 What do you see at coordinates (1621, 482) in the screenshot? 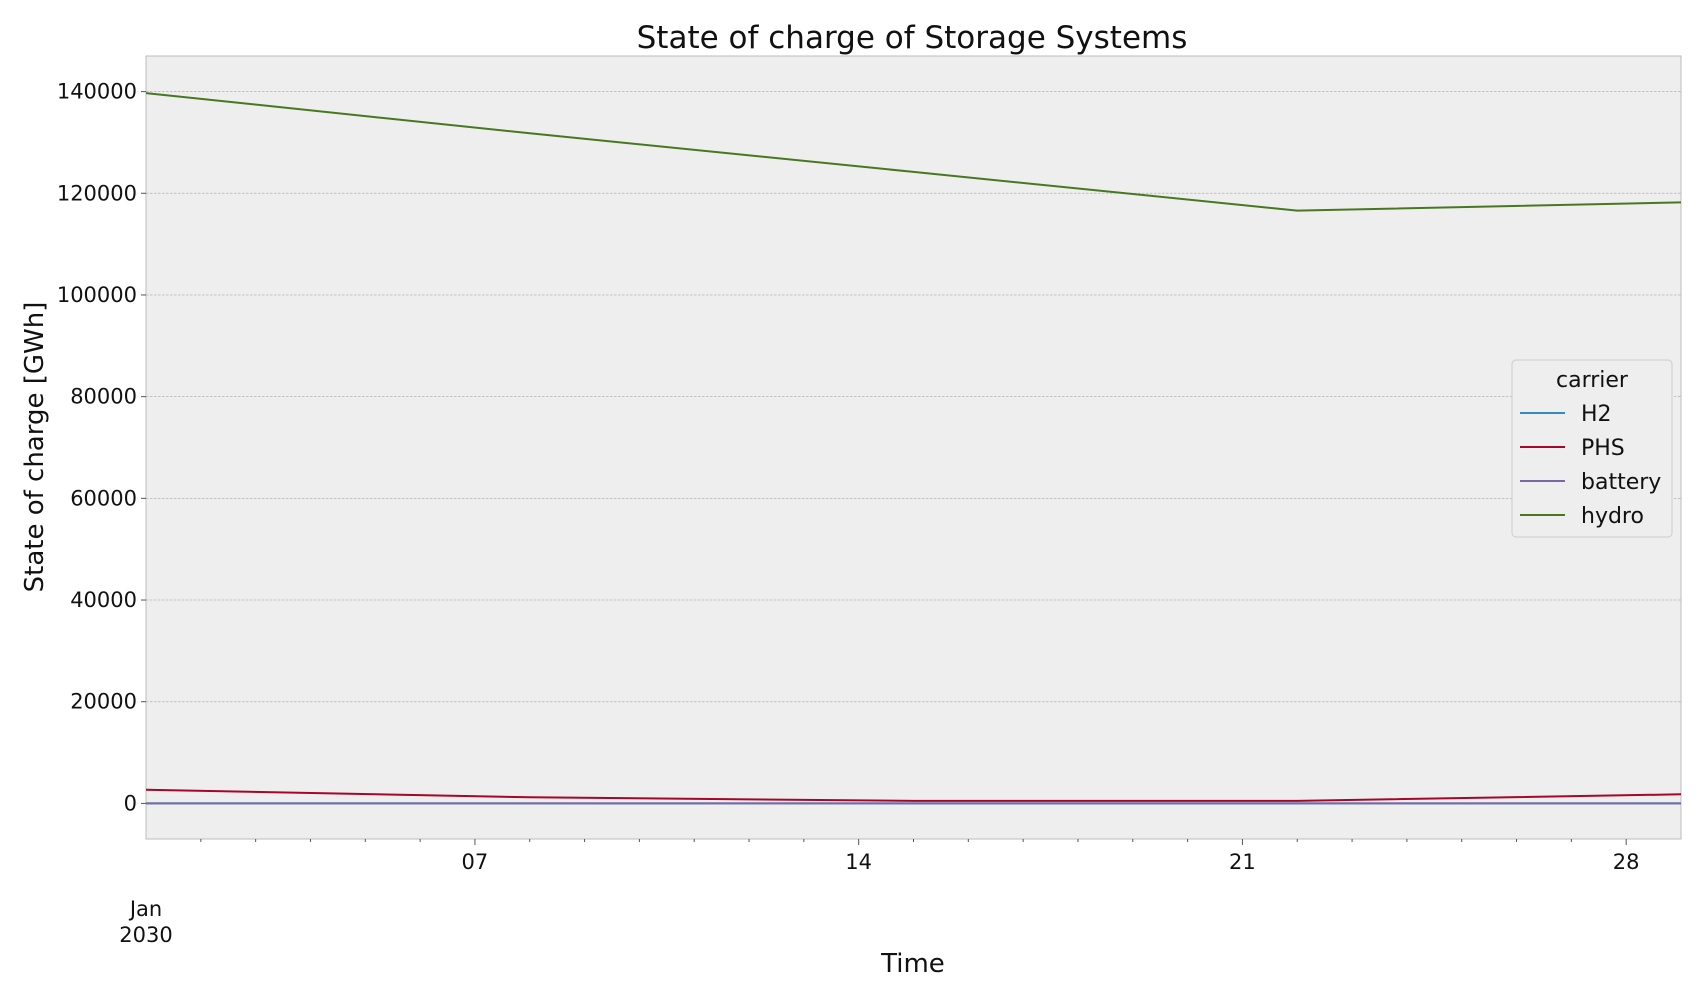
I see `legend-label-battery: battery` at bounding box center [1621, 482].